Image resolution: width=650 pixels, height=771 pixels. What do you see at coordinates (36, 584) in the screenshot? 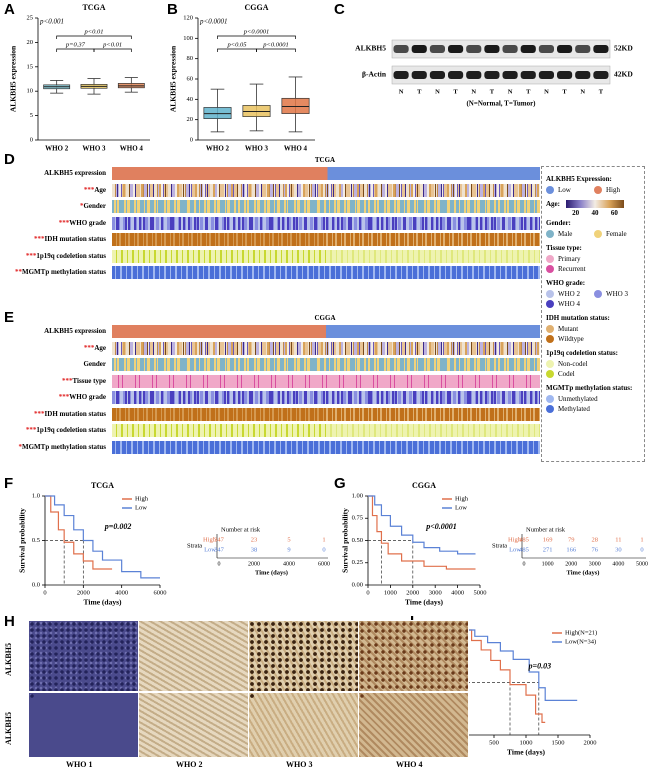
I see `y-tick-label: 0.0` at bounding box center [36, 584].